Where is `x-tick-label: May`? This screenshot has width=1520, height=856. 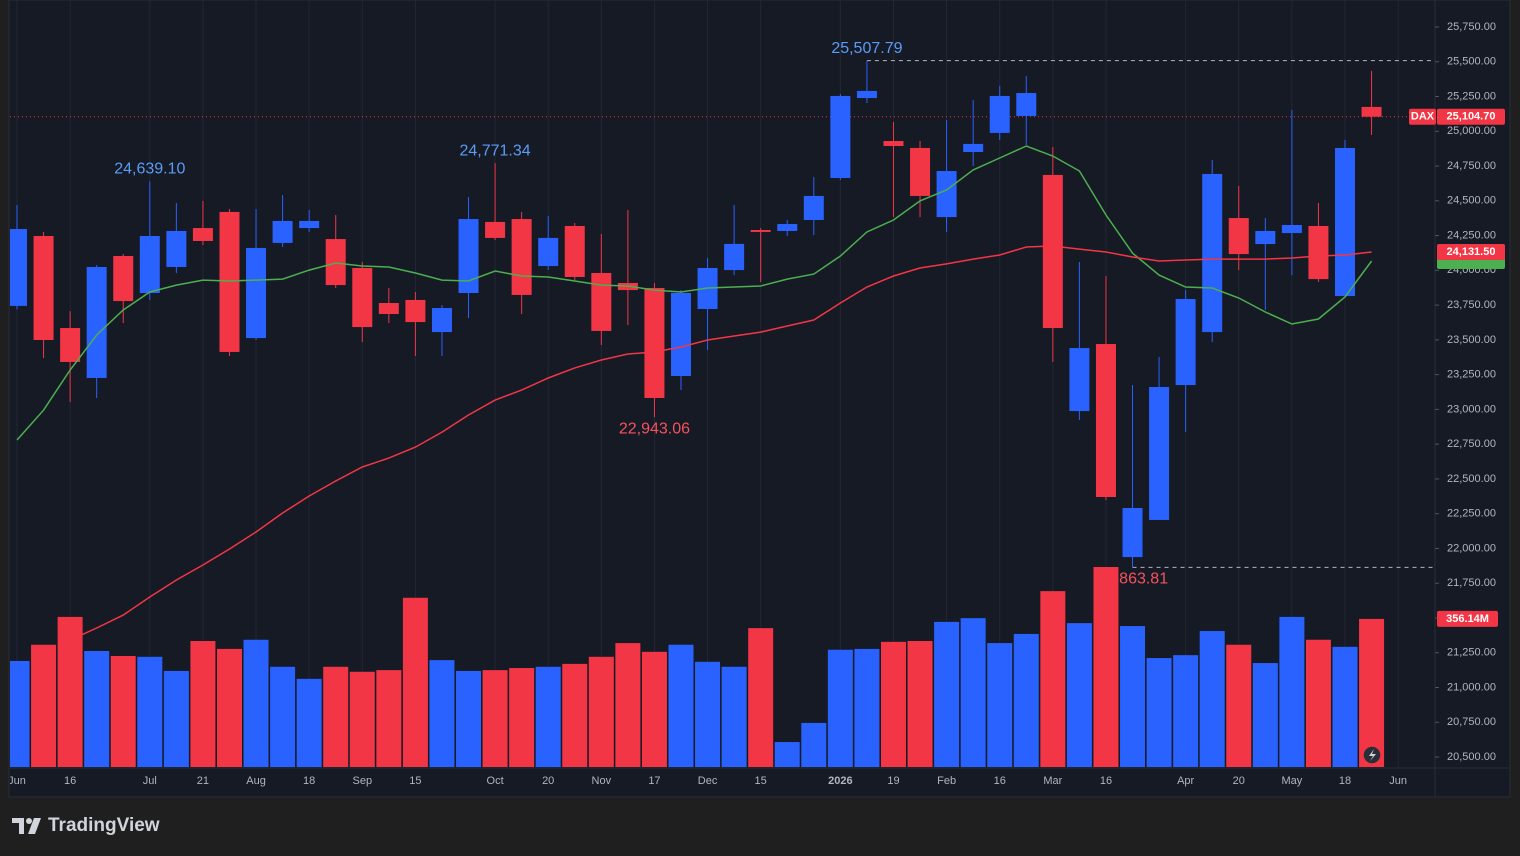 x-tick-label: May is located at coordinates (1291, 781).